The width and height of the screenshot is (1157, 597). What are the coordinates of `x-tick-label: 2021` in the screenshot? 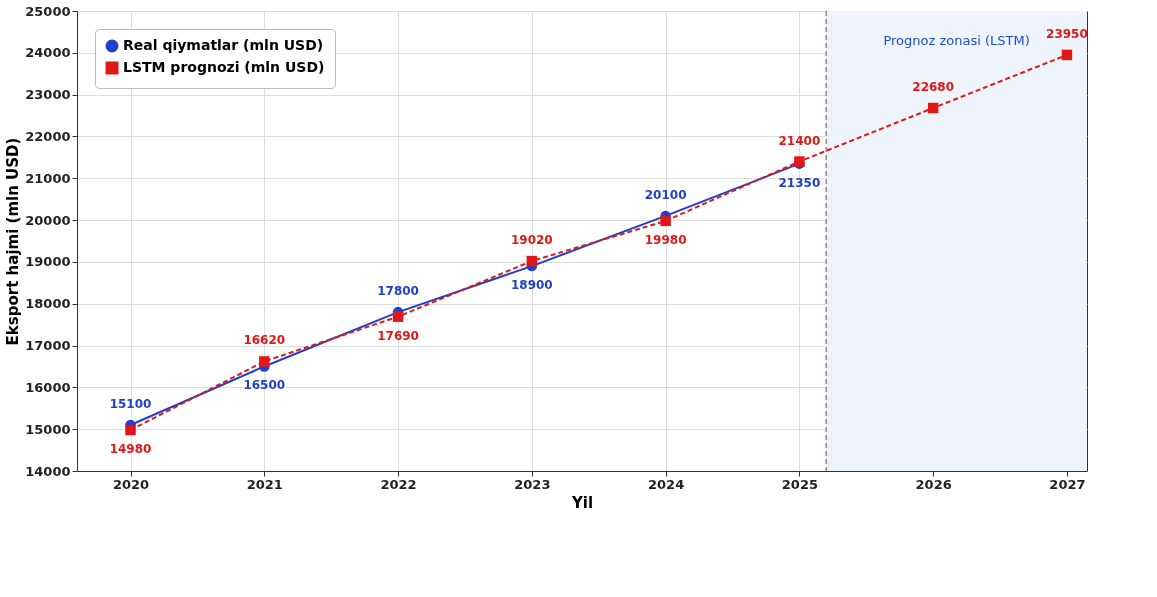 It's located at (264, 484).